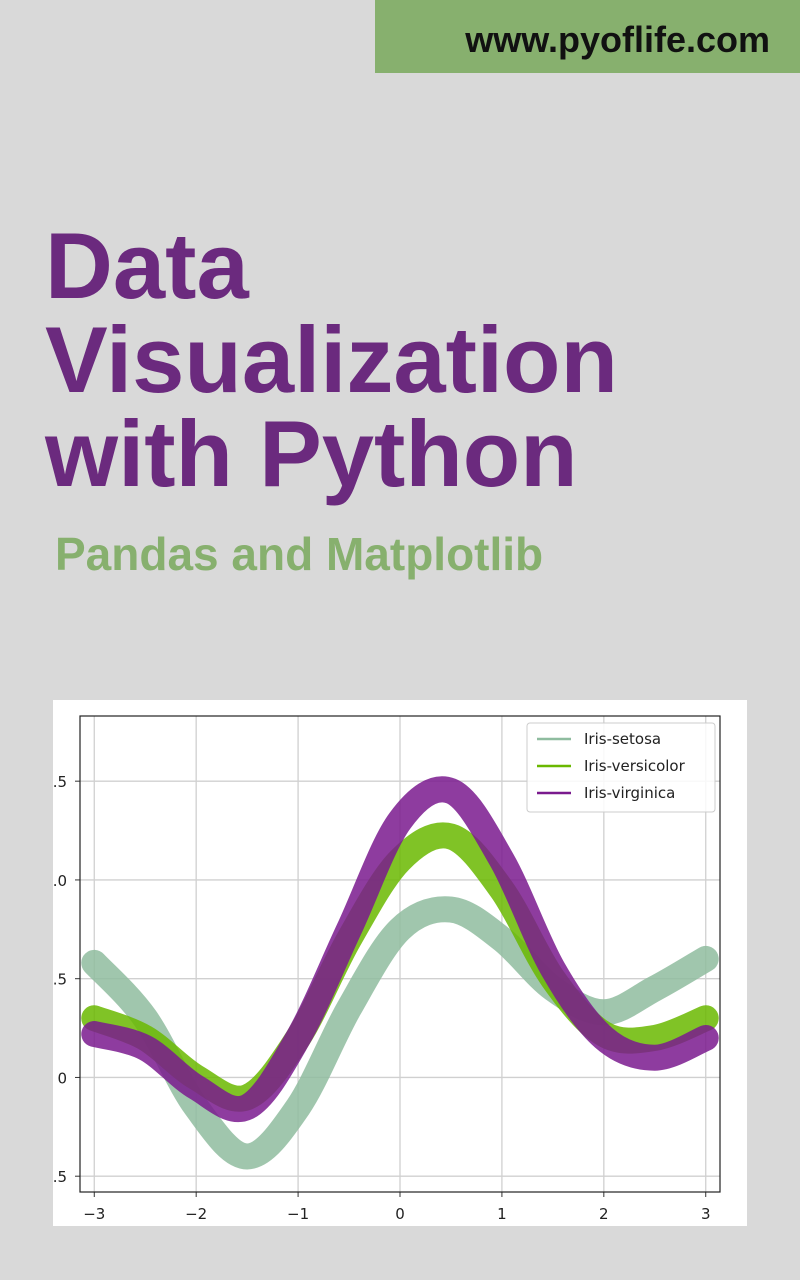  What do you see at coordinates (617, 39) in the screenshot?
I see `url: www.pyoflife.com` at bounding box center [617, 39].